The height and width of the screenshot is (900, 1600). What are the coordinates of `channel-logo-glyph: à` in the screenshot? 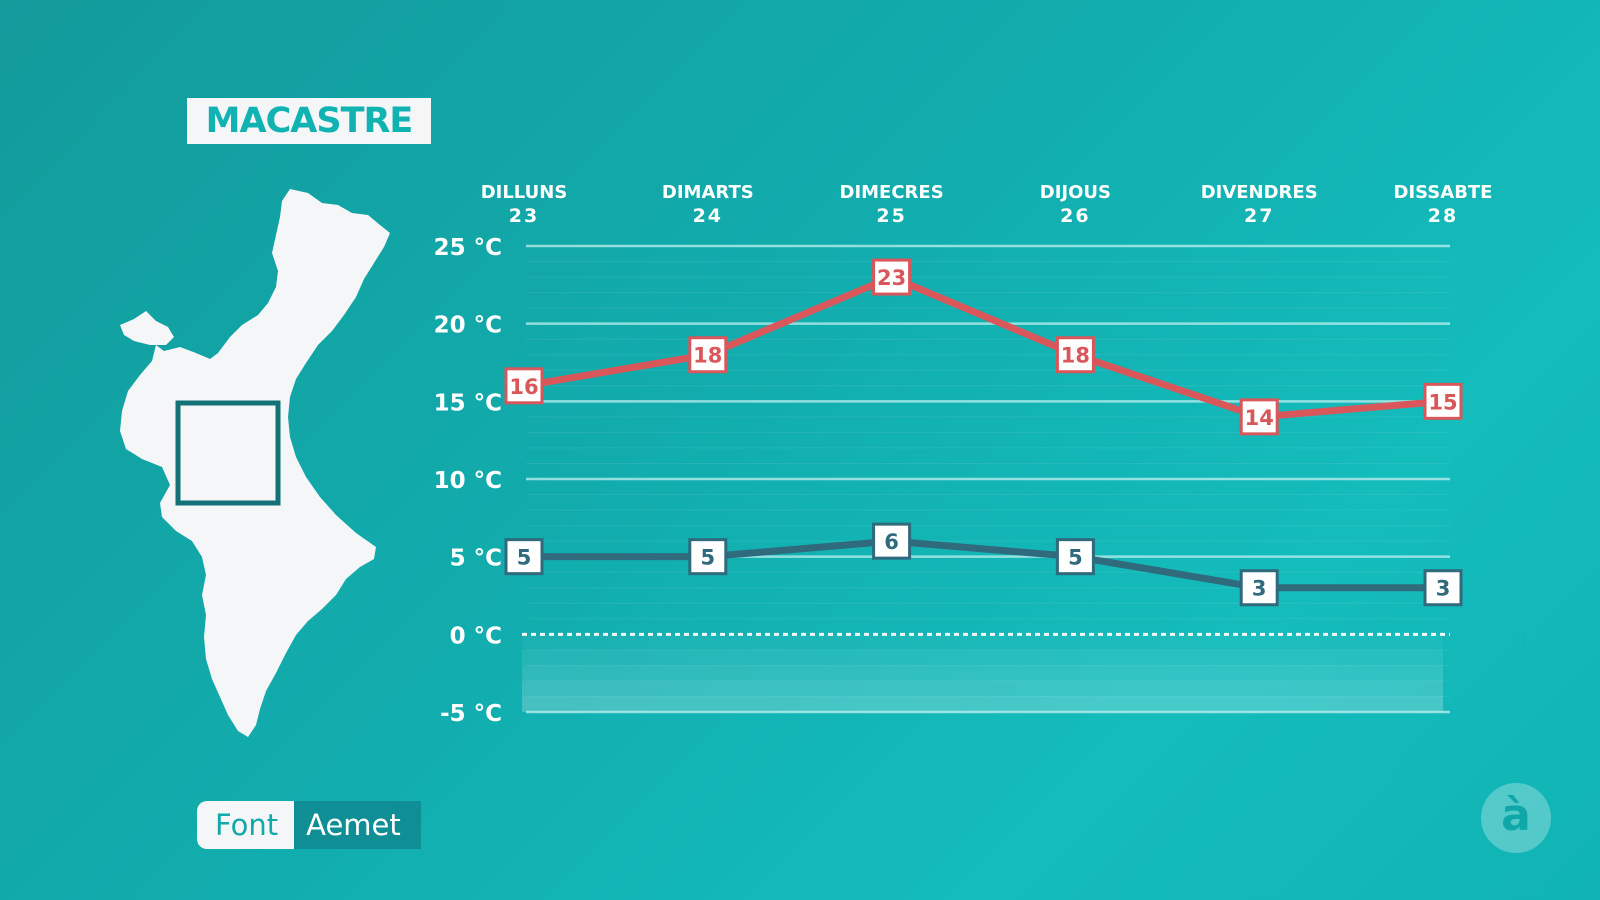 It's located at (1516, 815).